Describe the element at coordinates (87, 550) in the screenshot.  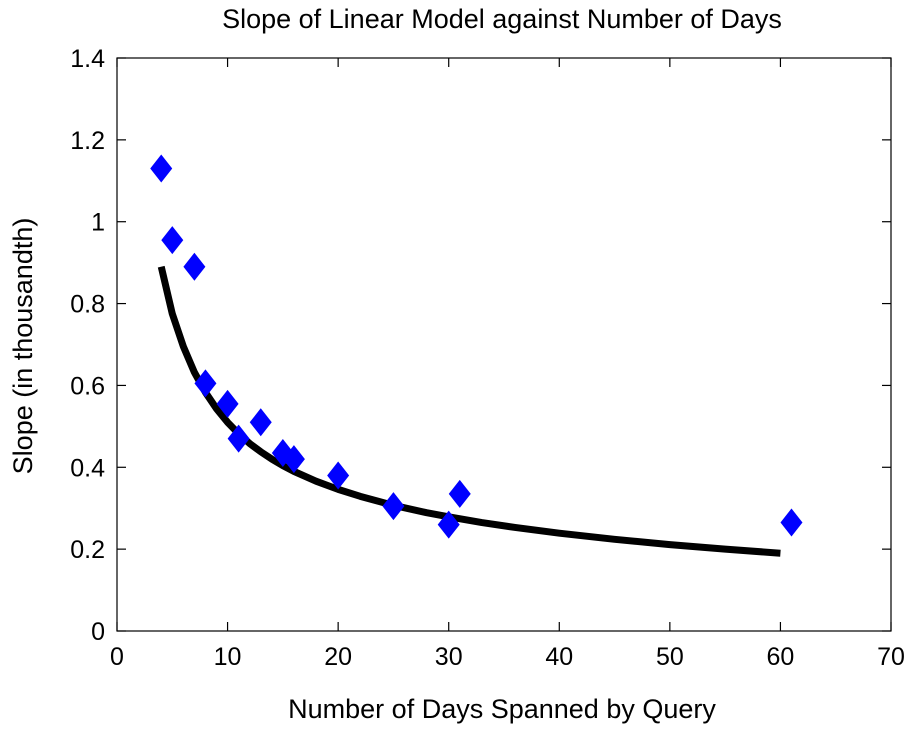
I see `y-tick-label: 0.2` at that location.